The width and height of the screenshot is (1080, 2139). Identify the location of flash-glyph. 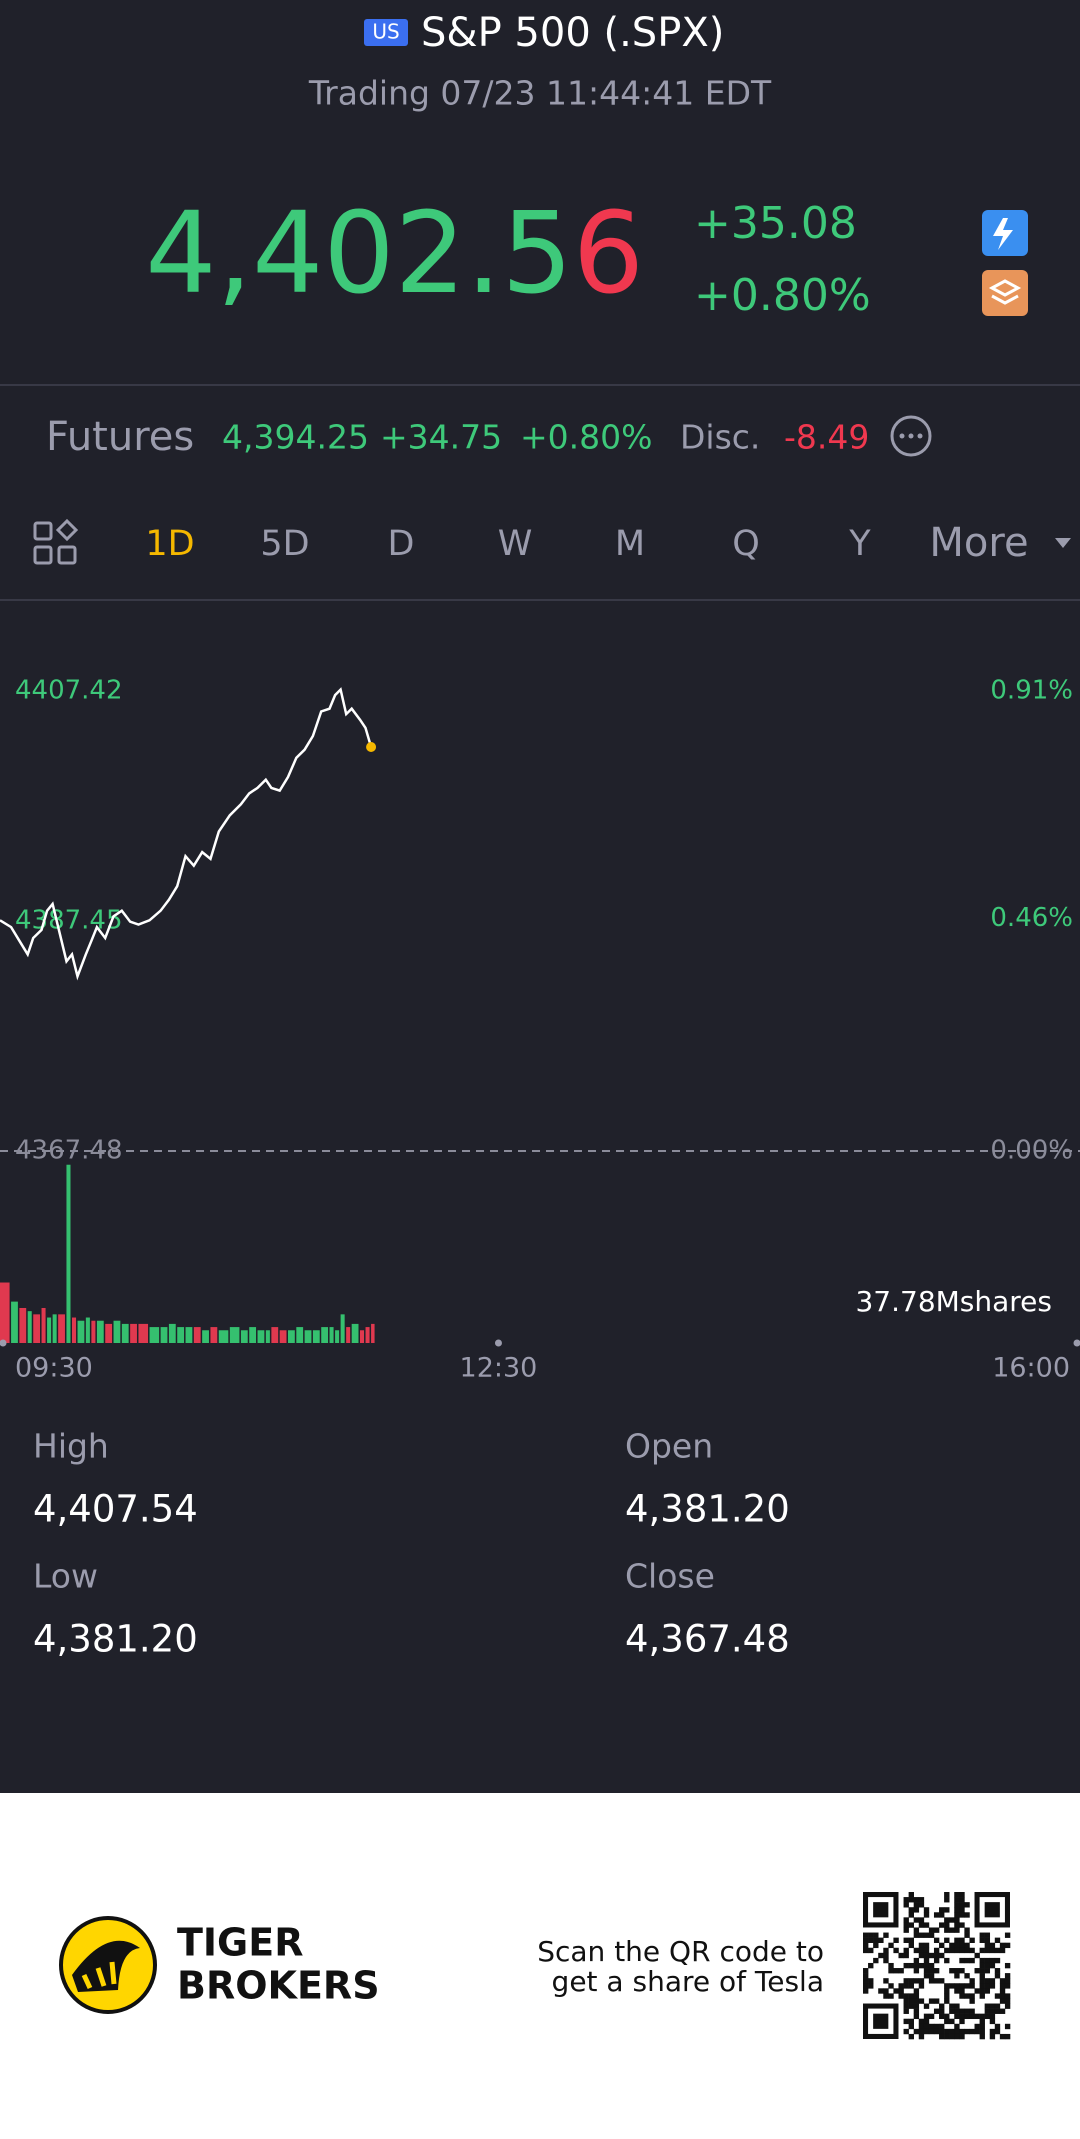
(1003, 234).